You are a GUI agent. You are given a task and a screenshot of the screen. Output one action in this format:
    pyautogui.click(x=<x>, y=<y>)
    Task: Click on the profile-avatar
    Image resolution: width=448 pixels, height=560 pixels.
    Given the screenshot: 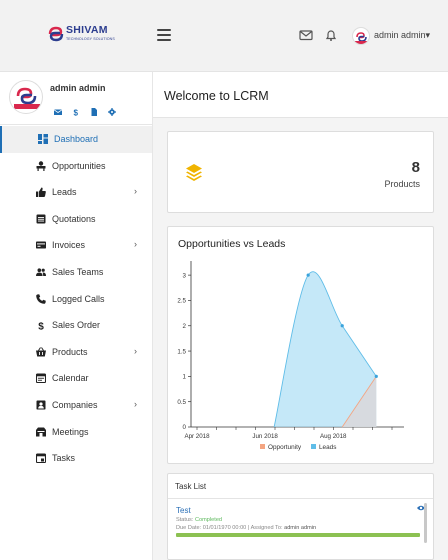 What is the action you would take?
    pyautogui.click(x=26, y=97)
    